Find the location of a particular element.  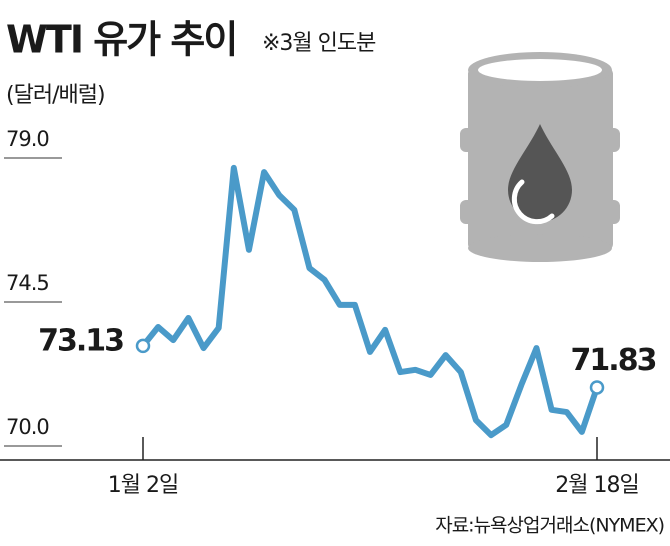

y-axis-label: (달러/배럴) is located at coordinates (55, 95).